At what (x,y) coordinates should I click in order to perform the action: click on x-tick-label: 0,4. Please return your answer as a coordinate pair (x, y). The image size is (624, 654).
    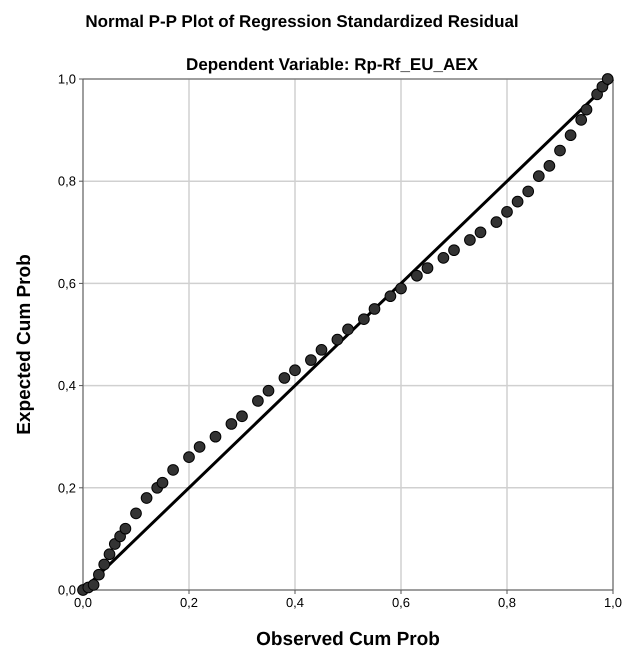
    Looking at the image, I should click on (295, 602).